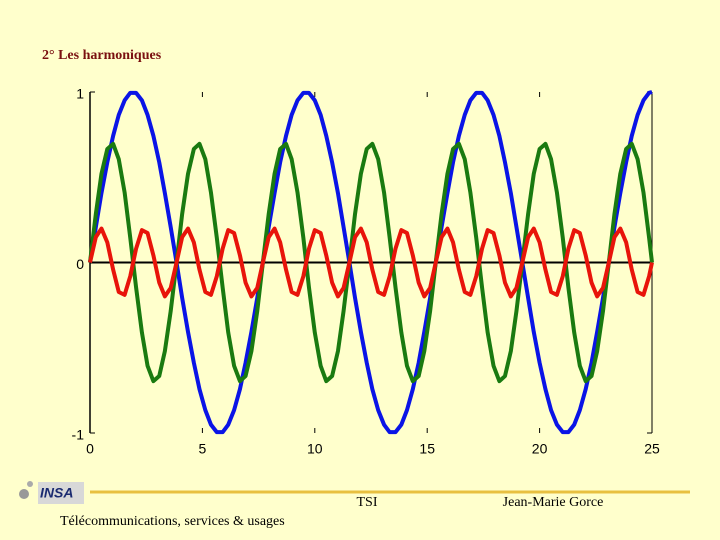  I want to click on x-tick-label: 20, so click(540, 449).